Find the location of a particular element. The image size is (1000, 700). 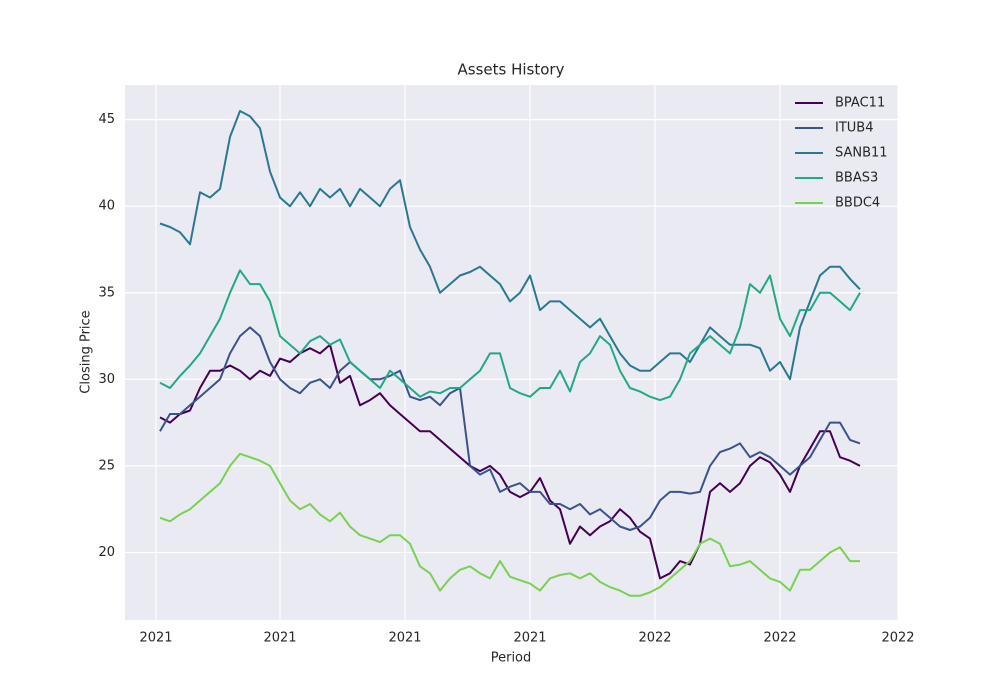

legend-label: BBDC4 is located at coordinates (857, 203).